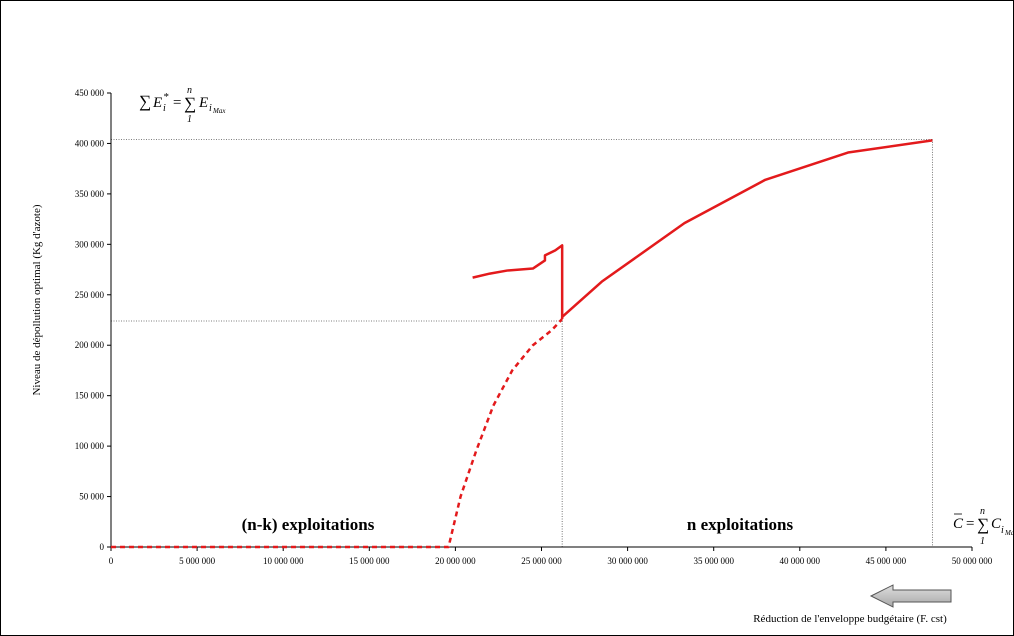 This screenshot has height=636, width=1014. I want to click on x-tick-label: 25 000 000, so click(541, 561).